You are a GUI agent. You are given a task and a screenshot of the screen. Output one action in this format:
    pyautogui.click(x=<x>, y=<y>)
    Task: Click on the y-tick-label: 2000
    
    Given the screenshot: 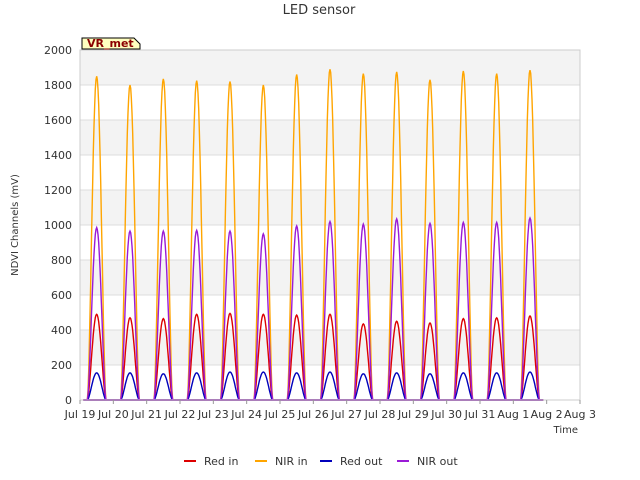 What is the action you would take?
    pyautogui.click(x=58, y=50)
    